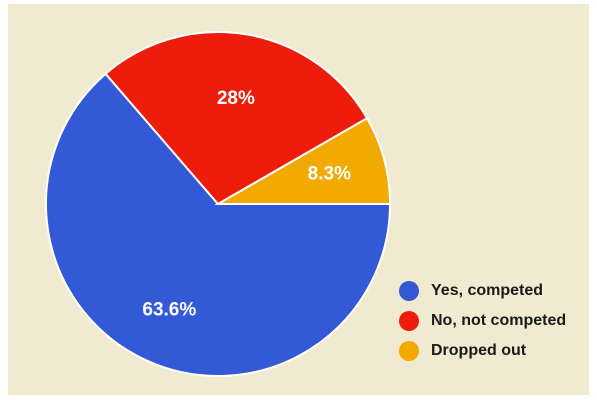 This screenshot has width=597, height=400. I want to click on legend-label: Dropped out, so click(479, 350).